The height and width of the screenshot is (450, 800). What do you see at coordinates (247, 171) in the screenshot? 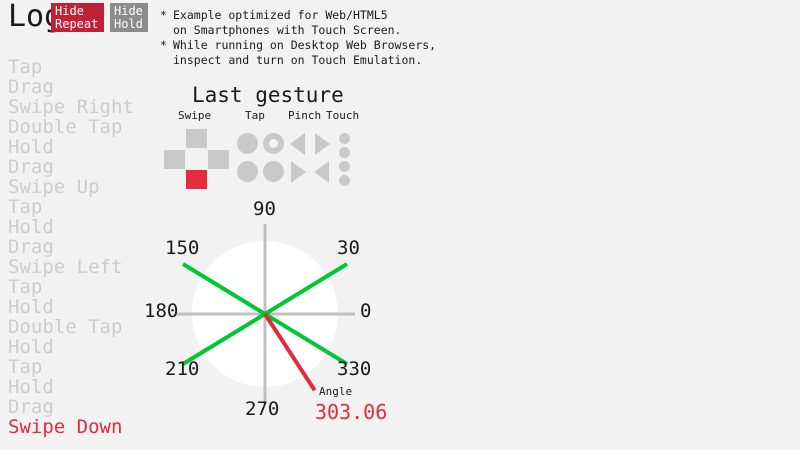
I see `tap-hold-icon` at bounding box center [247, 171].